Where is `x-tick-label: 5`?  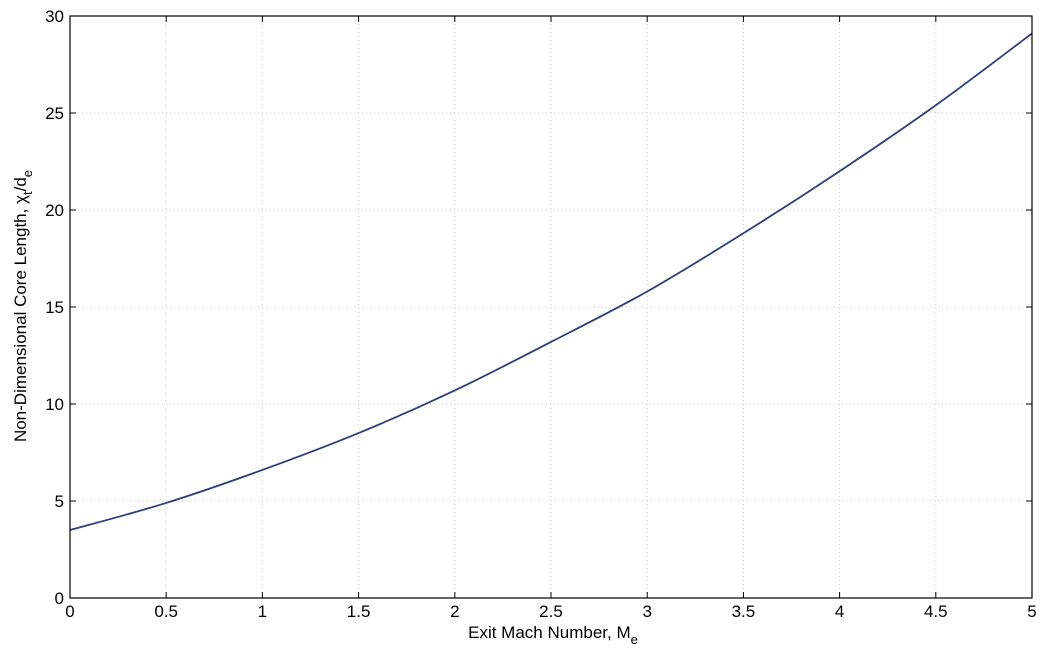
x-tick-label: 5 is located at coordinates (1031, 611).